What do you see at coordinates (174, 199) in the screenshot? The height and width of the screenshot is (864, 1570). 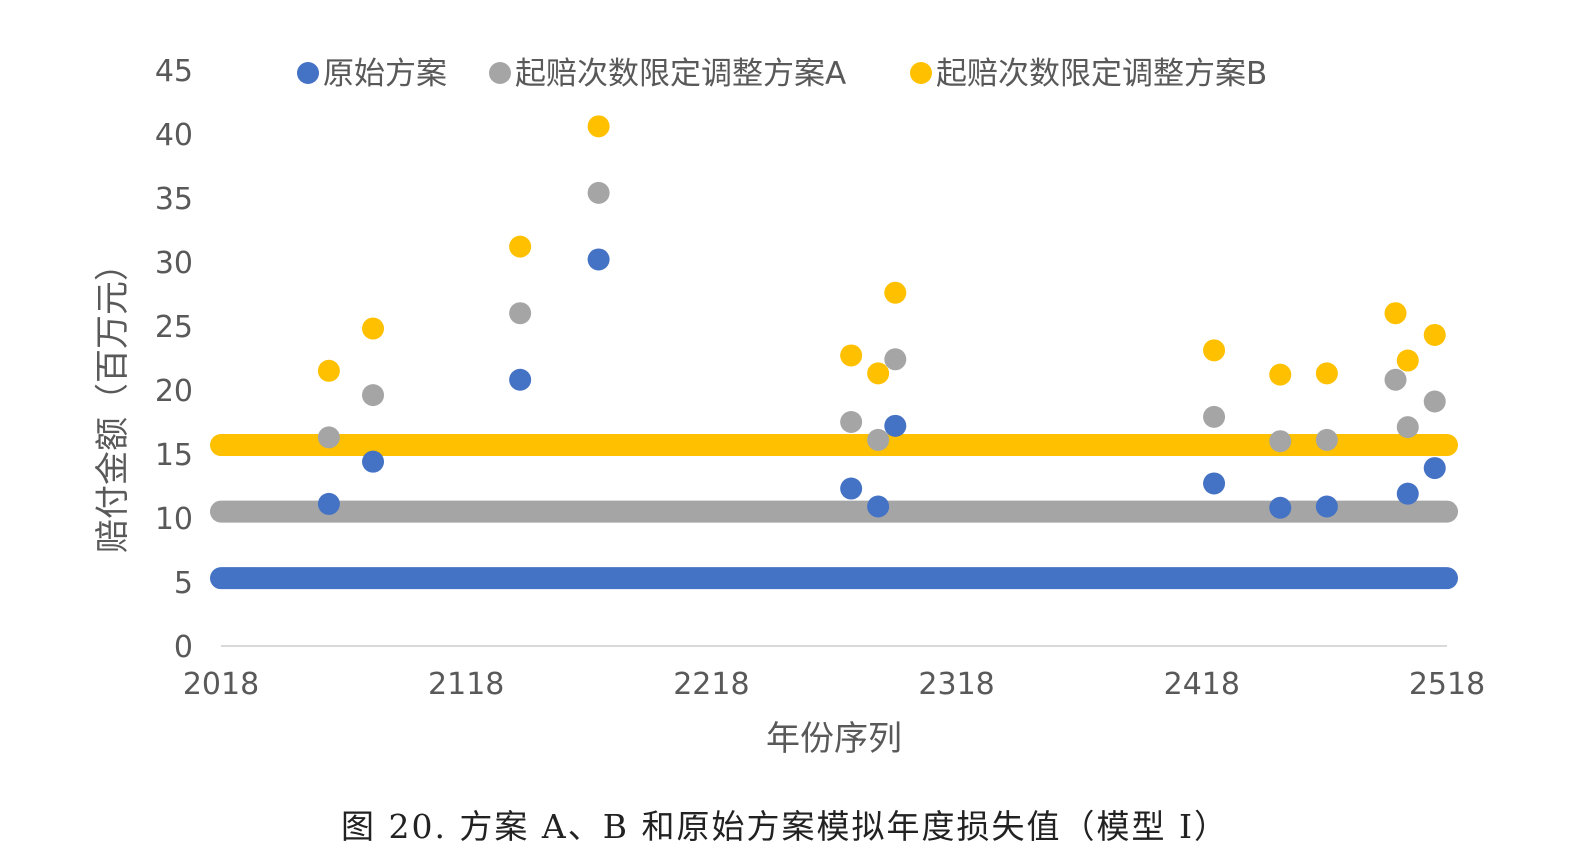 I see `y-tick-label: 35` at bounding box center [174, 199].